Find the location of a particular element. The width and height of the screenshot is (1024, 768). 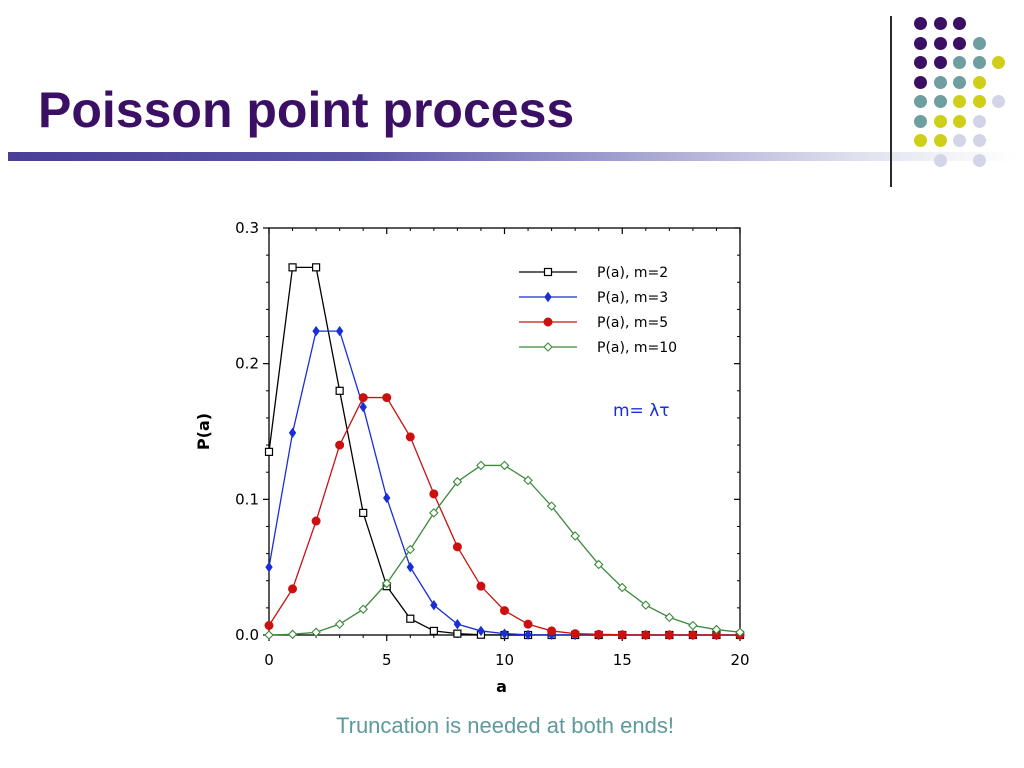

x-tick-label: 15 is located at coordinates (622, 660).